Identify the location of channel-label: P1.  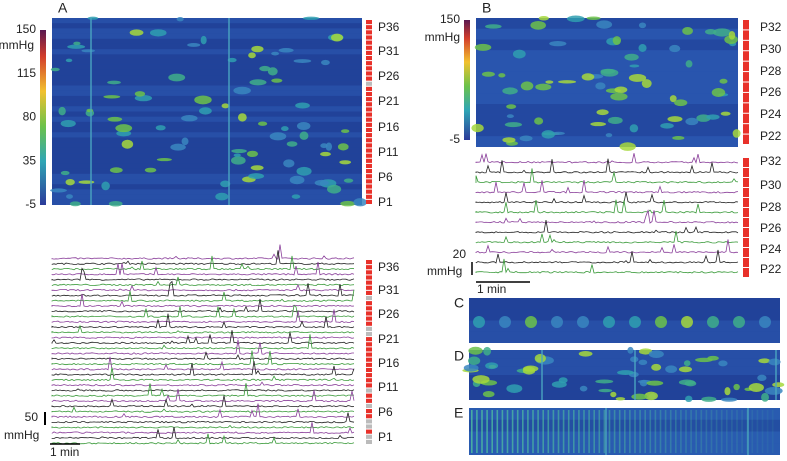
(385, 202).